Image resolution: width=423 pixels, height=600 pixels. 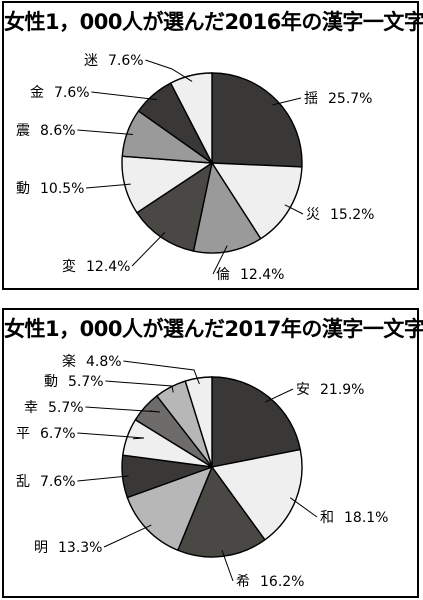 I want to click on slice-label: 震 8.6%, so click(x=46, y=131).